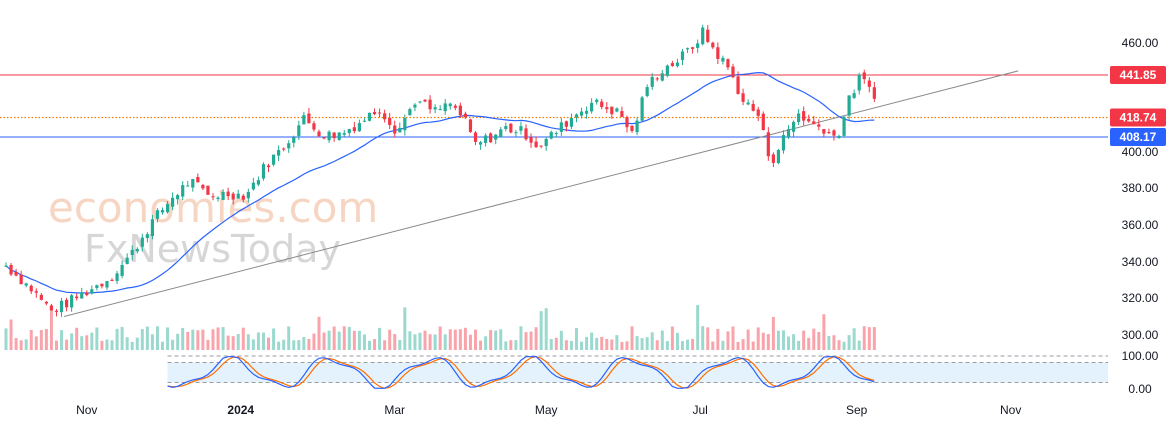  I want to click on price-label-resistance-bg, so click(1138, 75).